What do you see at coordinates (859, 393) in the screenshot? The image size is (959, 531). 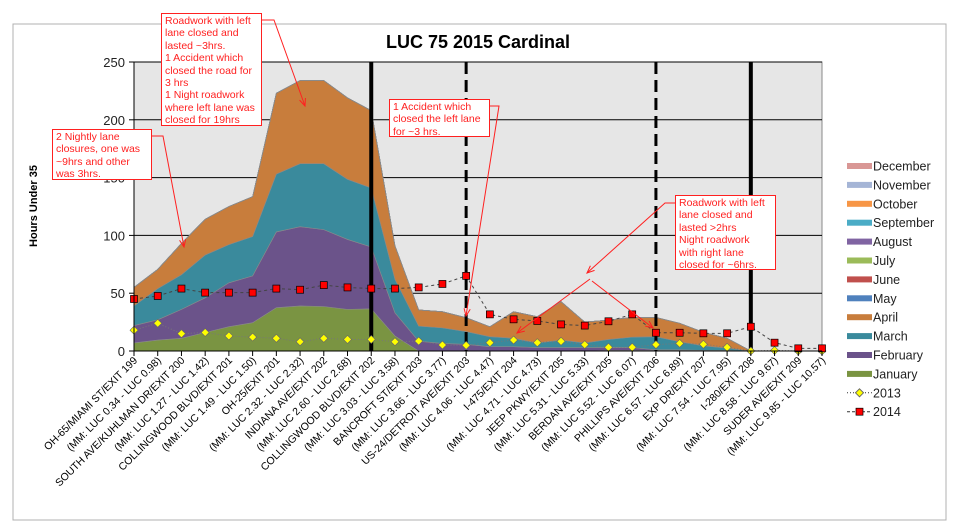 I see `legend-marker-2013` at bounding box center [859, 393].